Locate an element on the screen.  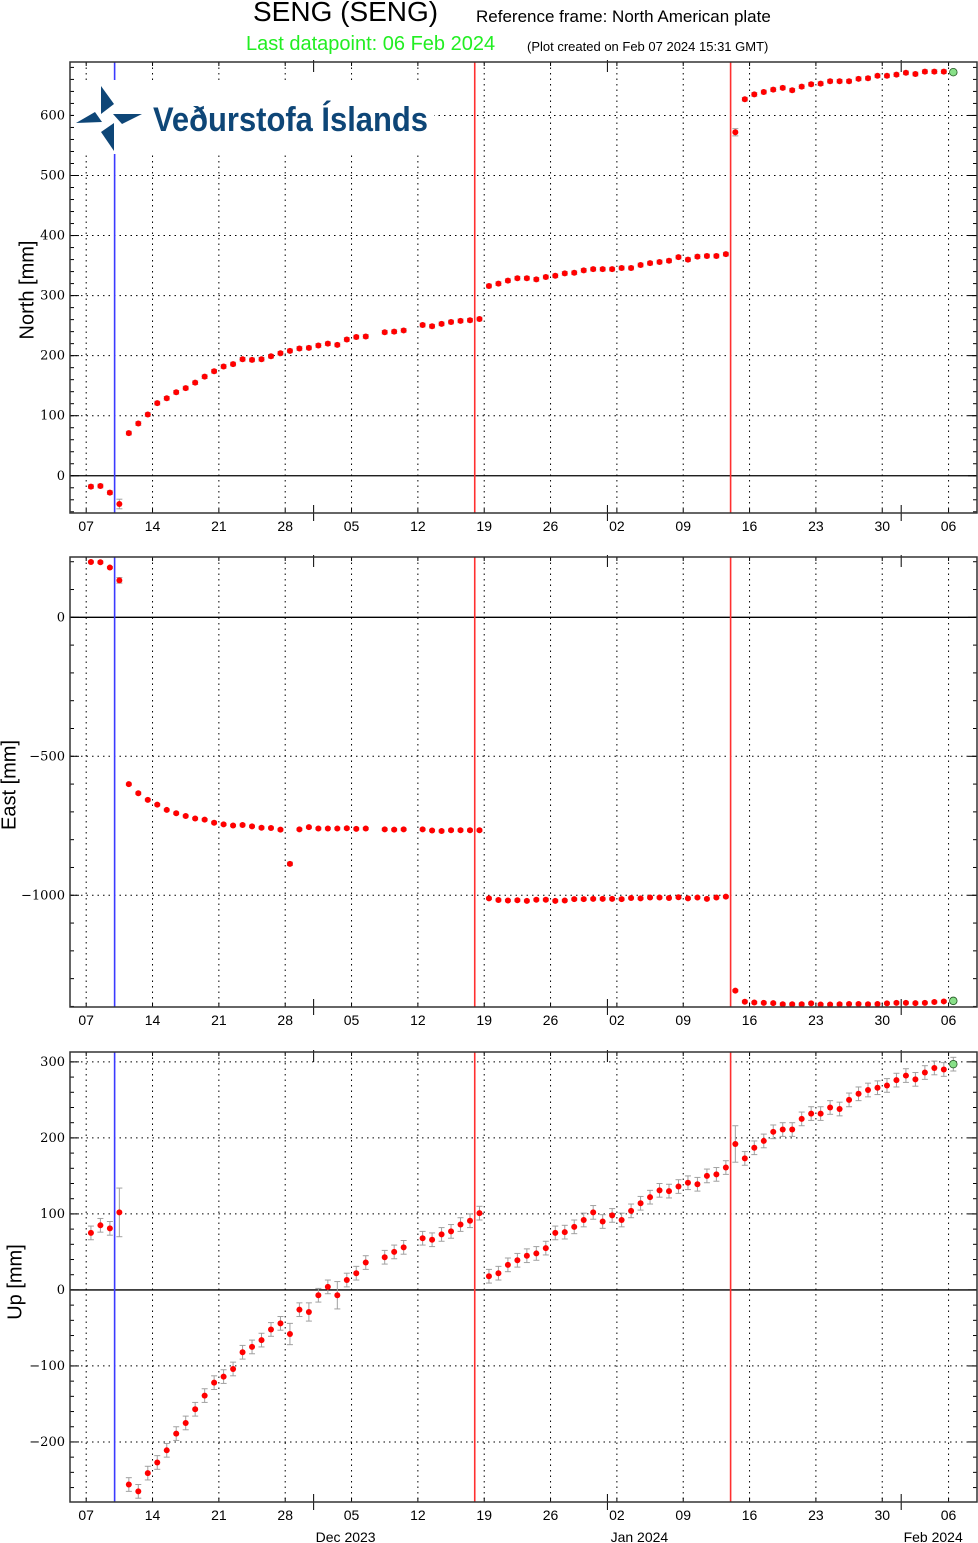
x-tick-label: 26 is located at coordinates (551, 1515).